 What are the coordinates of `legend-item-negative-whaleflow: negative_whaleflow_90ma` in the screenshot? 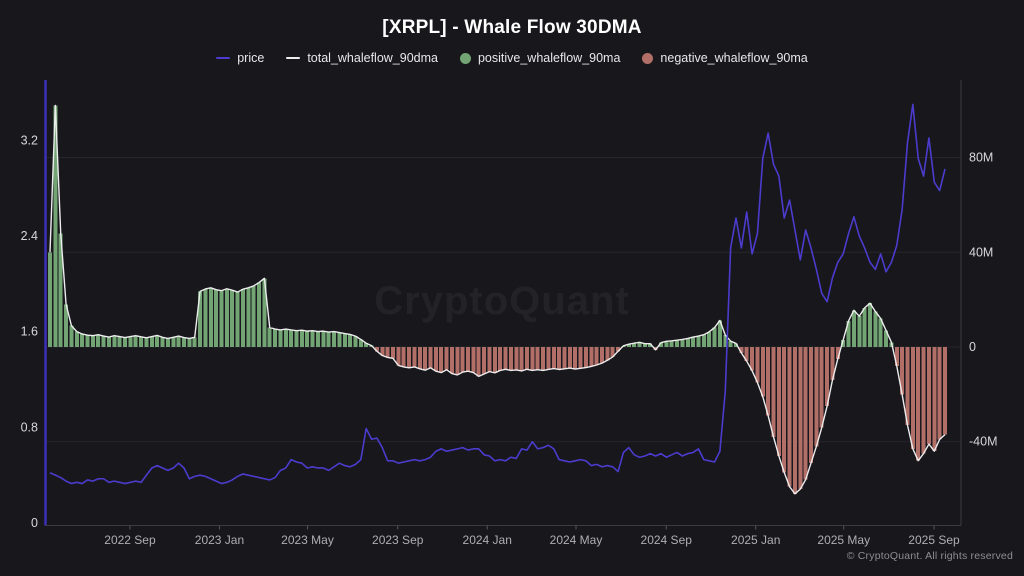 It's located at (725, 58).